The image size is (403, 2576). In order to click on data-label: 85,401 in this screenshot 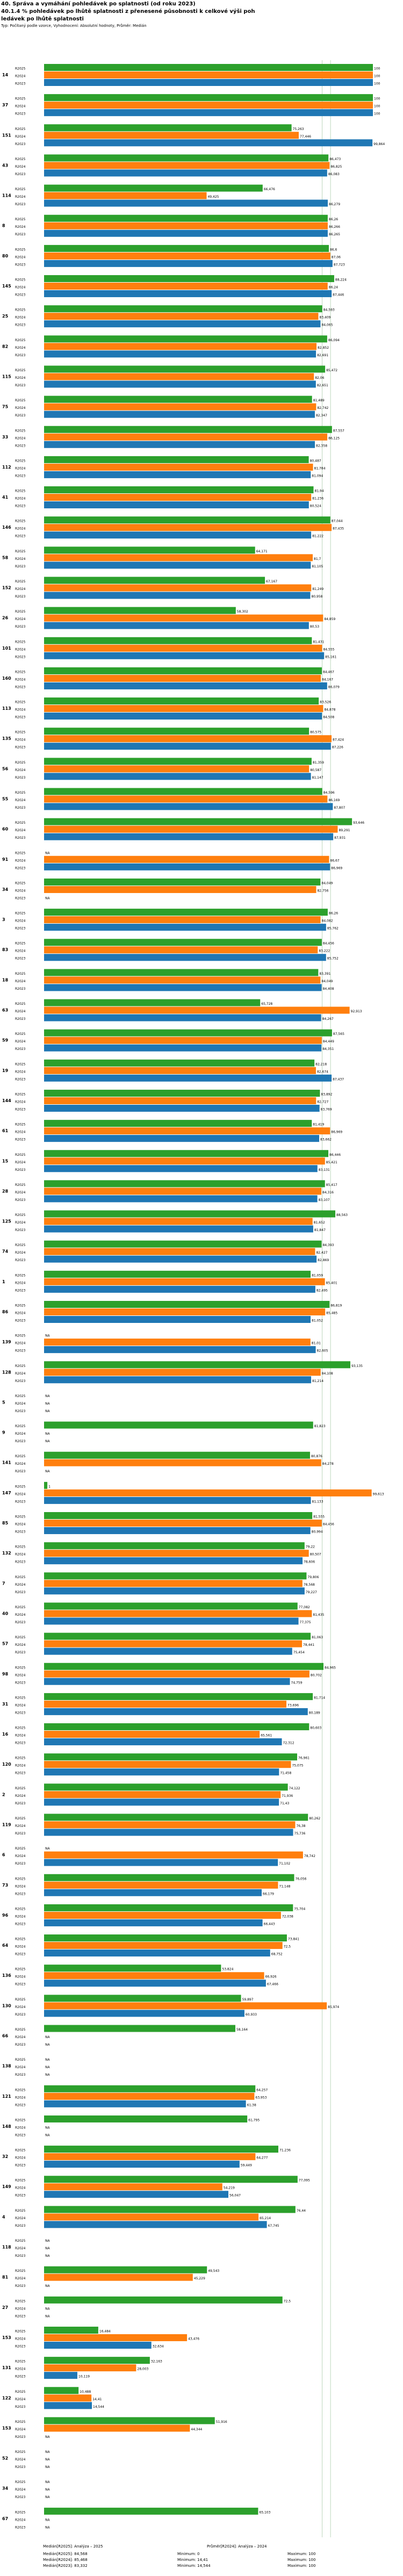, I will do `click(332, 1283)`.